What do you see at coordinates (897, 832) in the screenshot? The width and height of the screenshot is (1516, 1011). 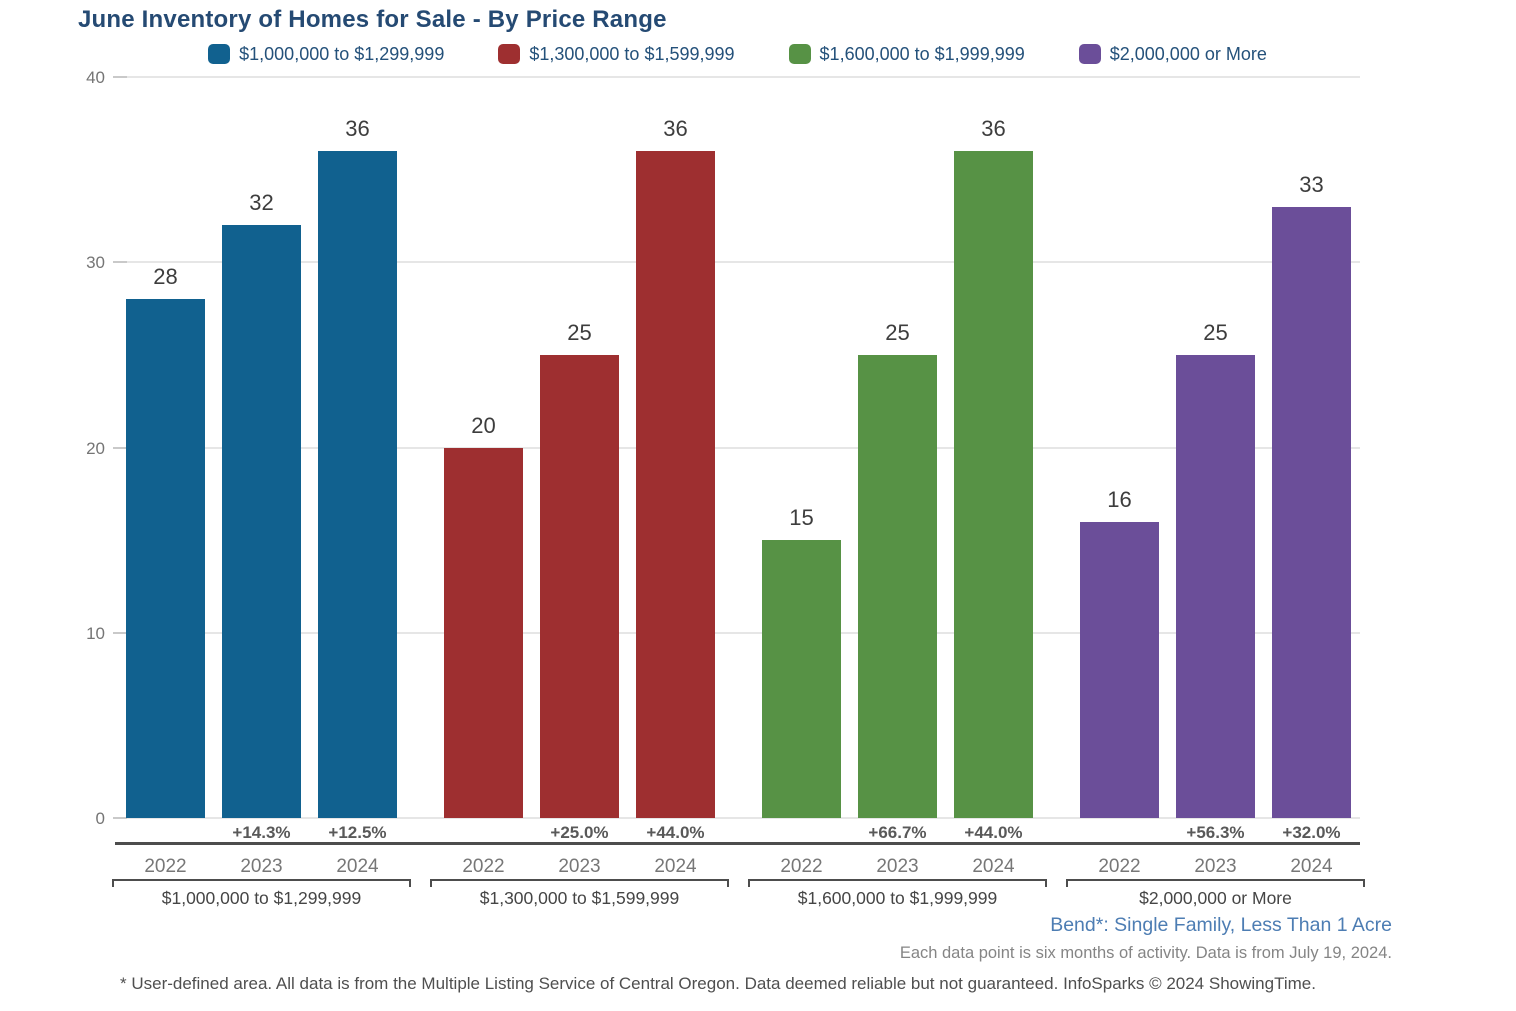 I see `pct-change-label: +66.7%` at bounding box center [897, 832].